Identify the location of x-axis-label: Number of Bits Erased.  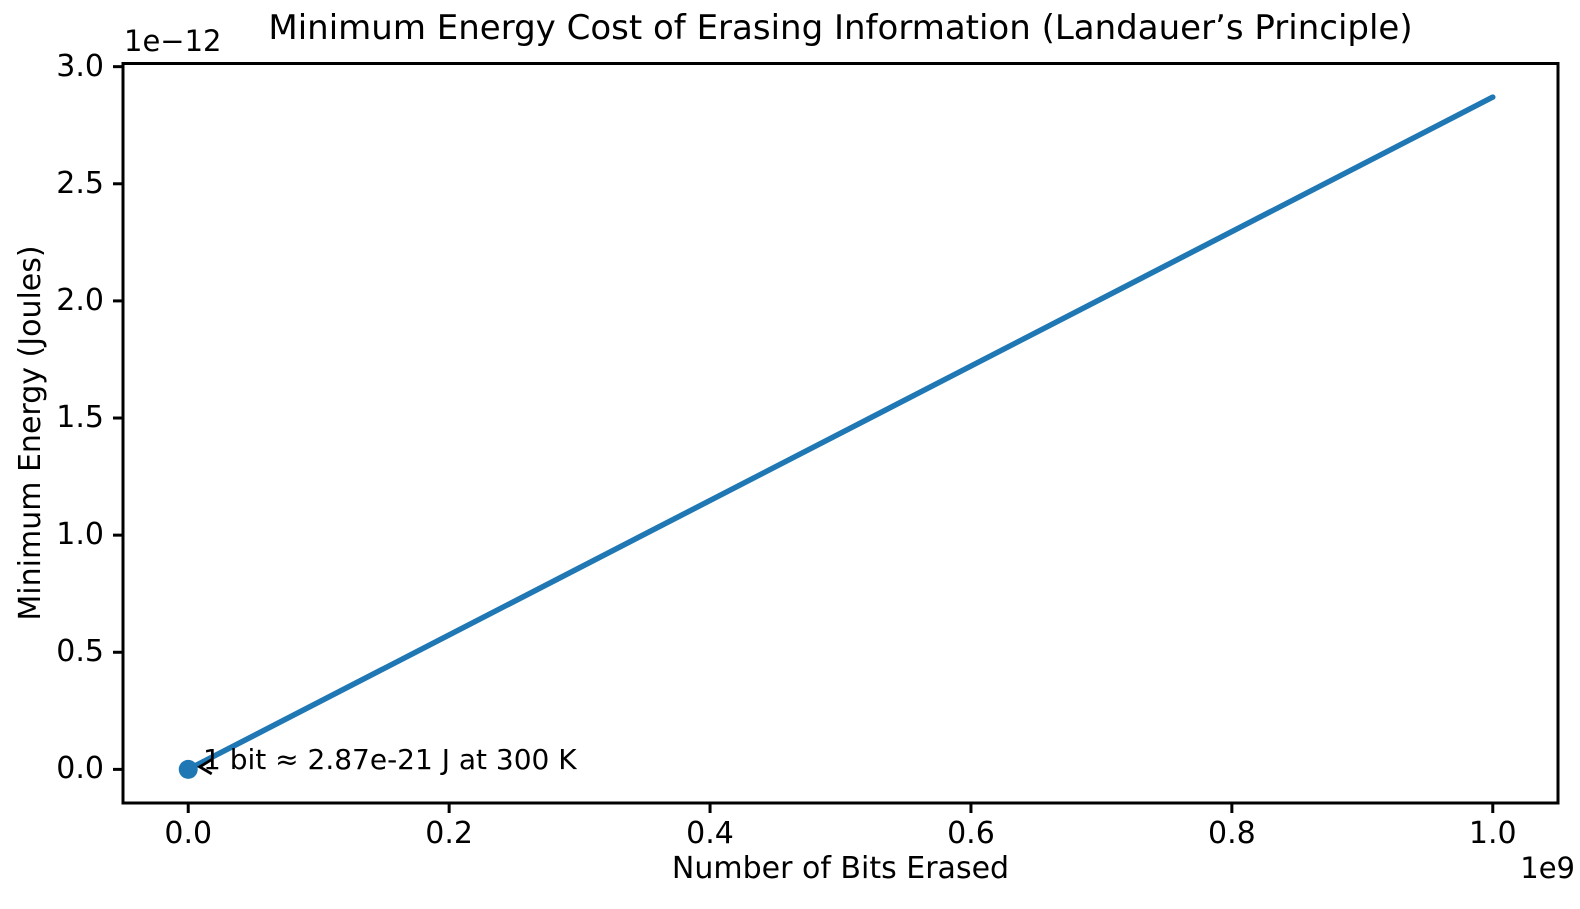
(840, 868).